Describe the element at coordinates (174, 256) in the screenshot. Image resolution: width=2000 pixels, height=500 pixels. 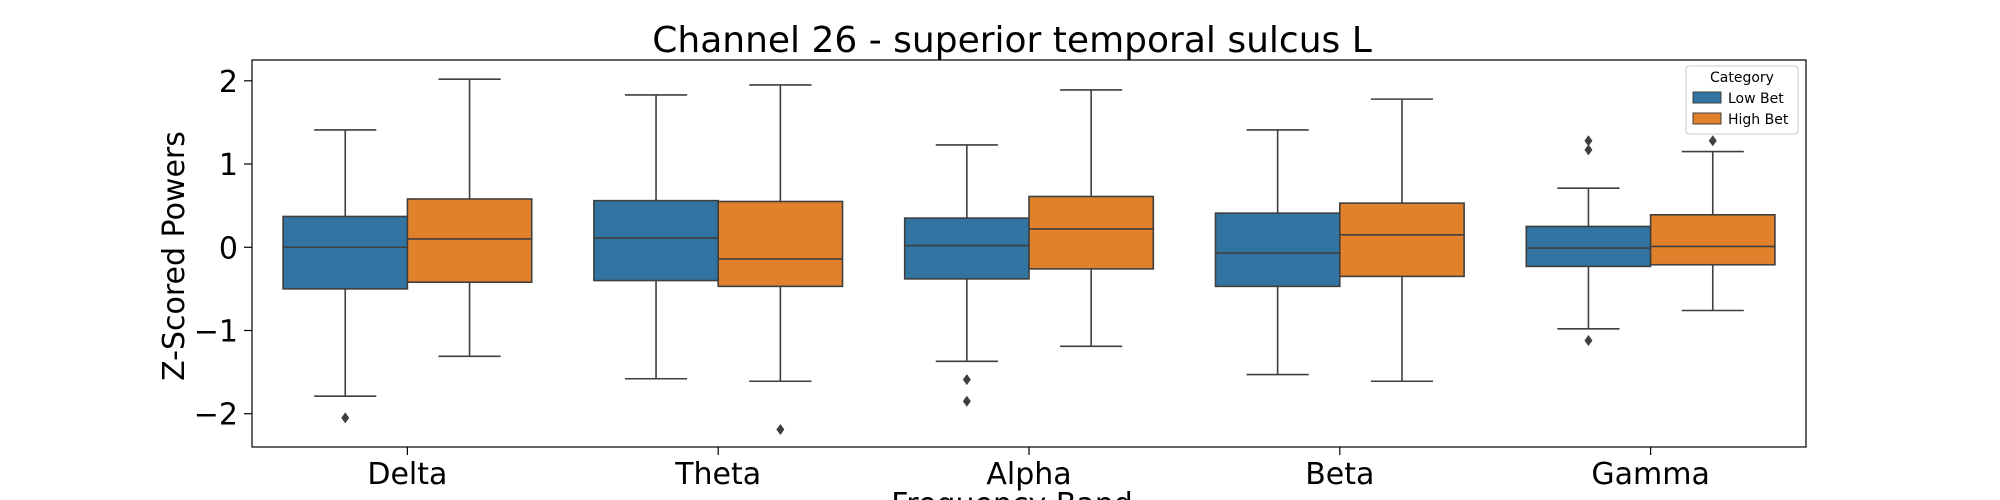
I see `y-axis-label: Z-Scored Powers` at that location.